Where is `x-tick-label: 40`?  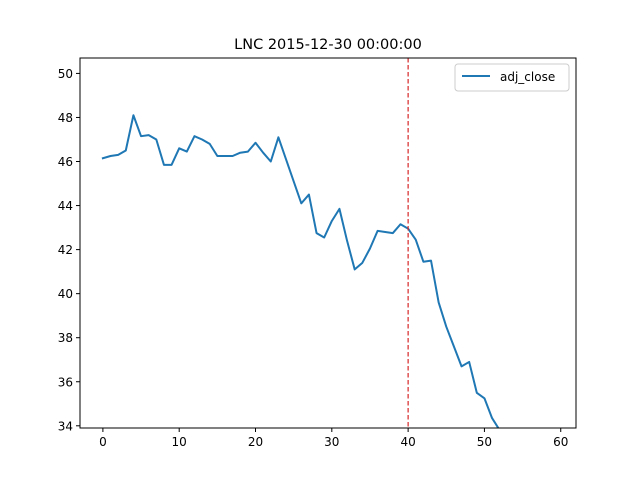
x-tick-label: 40 is located at coordinates (407, 442).